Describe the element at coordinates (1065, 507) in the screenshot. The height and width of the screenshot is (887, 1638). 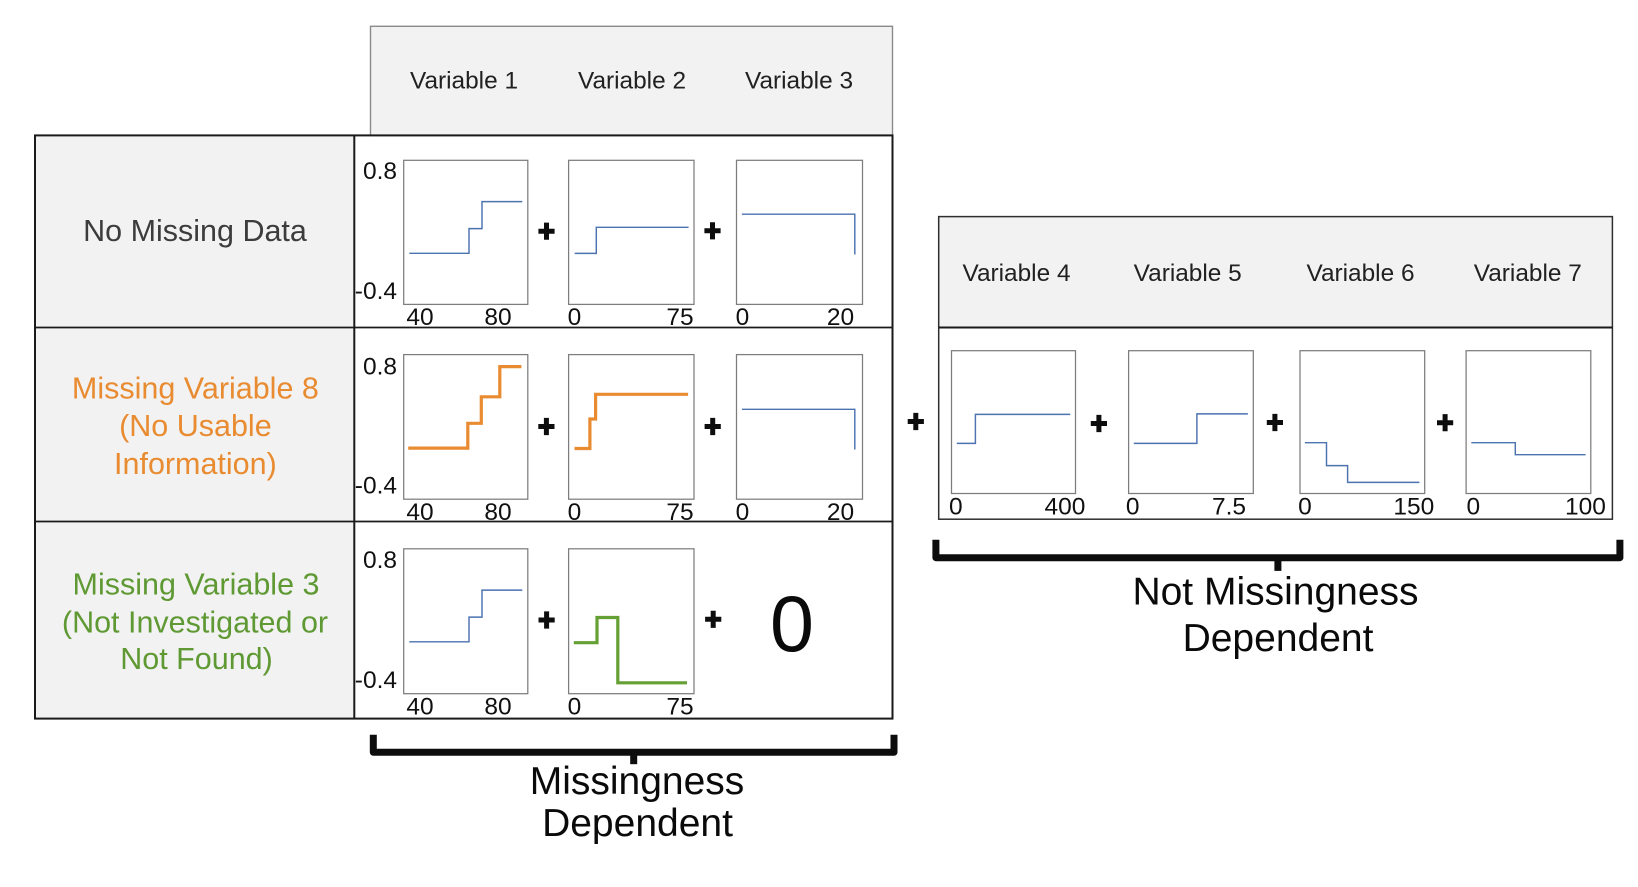
I see `svg-text: 400` at that location.